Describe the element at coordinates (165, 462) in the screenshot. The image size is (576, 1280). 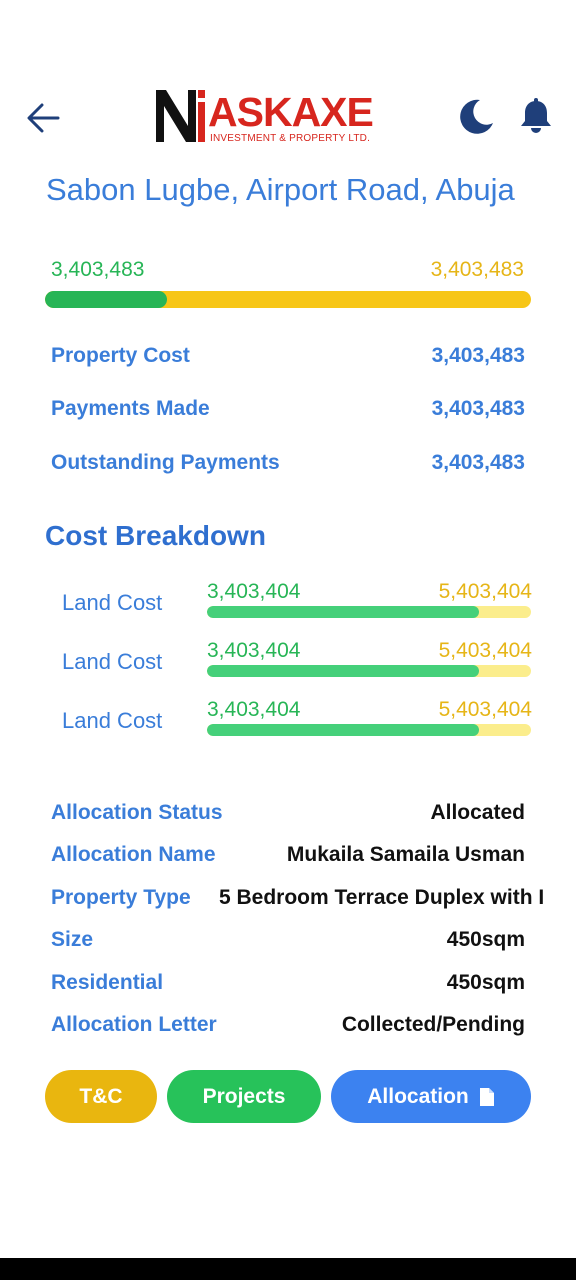
I see `summary-label: Outstanding Payments` at that location.